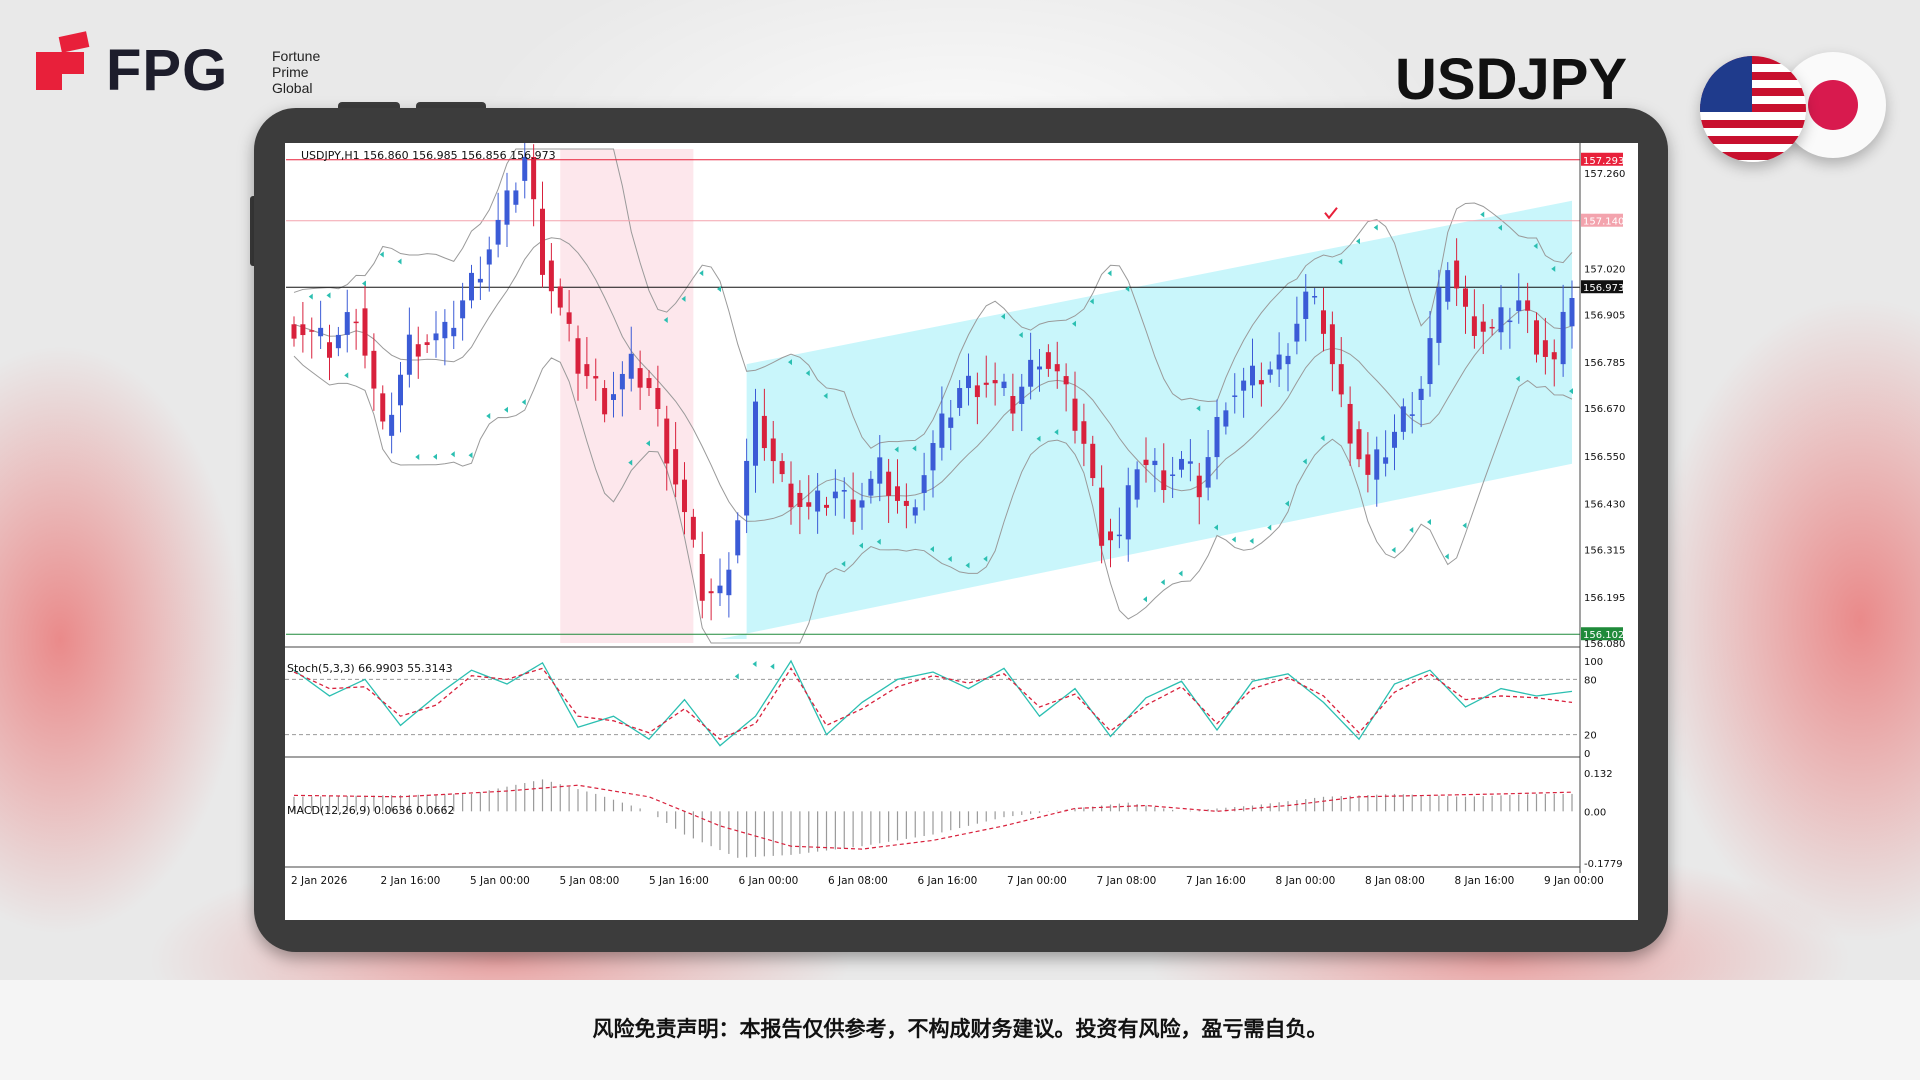 The image size is (1920, 1080). Describe the element at coordinates (1590, 736) in the screenshot. I see `stoch-tick-label: 20` at that location.